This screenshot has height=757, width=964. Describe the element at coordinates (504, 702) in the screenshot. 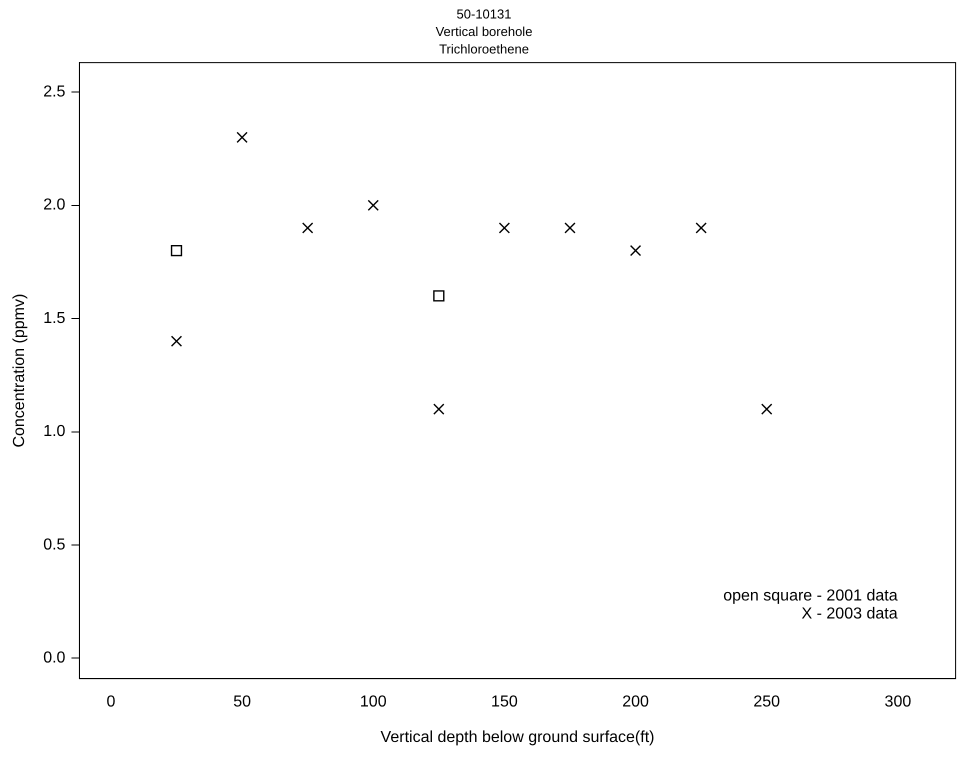

I see `x-tick-label: 150` at that location.